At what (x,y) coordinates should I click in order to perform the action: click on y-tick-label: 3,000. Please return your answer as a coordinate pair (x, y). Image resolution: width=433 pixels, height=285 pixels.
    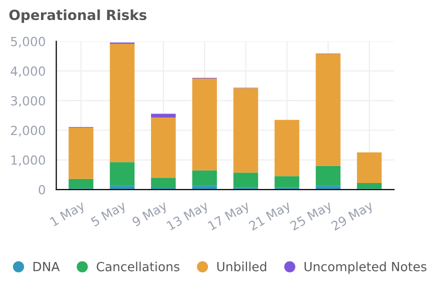
    Looking at the image, I should click on (28, 101).